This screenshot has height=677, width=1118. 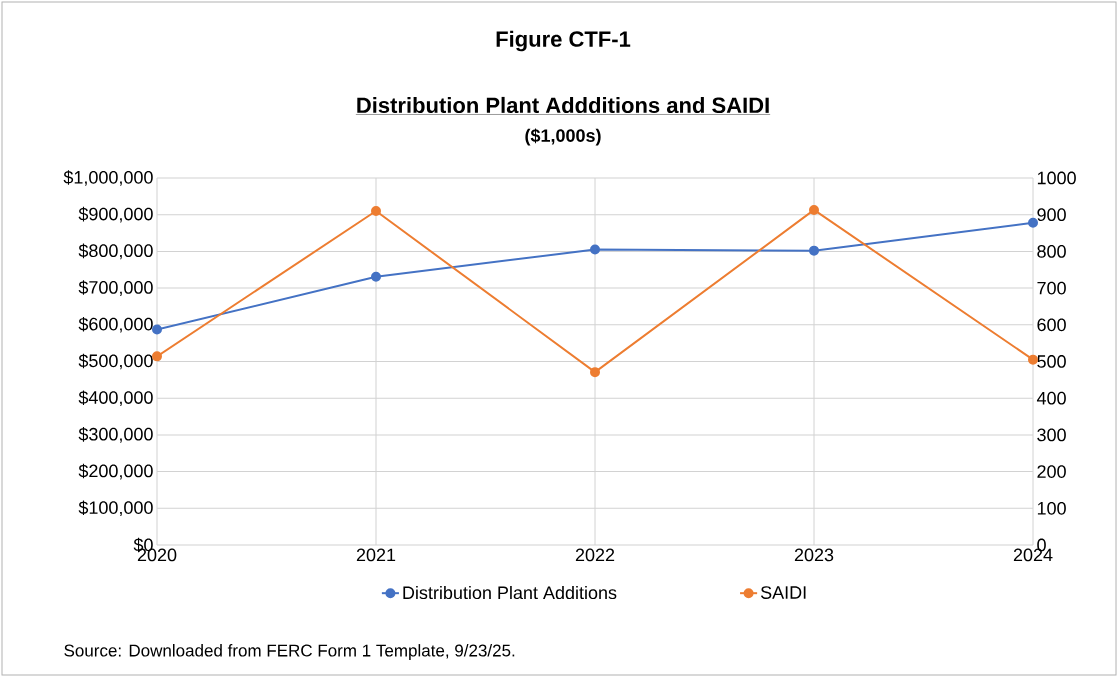 I want to click on legend-label: SAIDI, so click(x=783, y=592).